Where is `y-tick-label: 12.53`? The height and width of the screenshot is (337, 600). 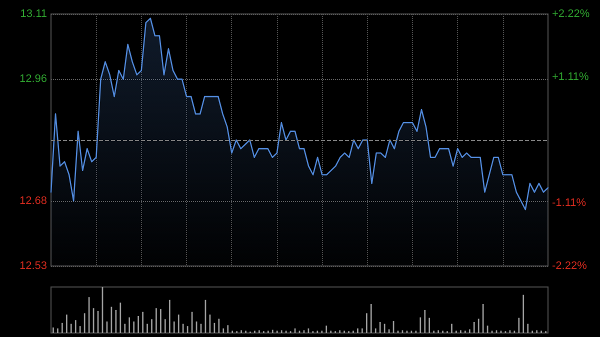
y-tick-label: 12.53 is located at coordinates (33, 266).